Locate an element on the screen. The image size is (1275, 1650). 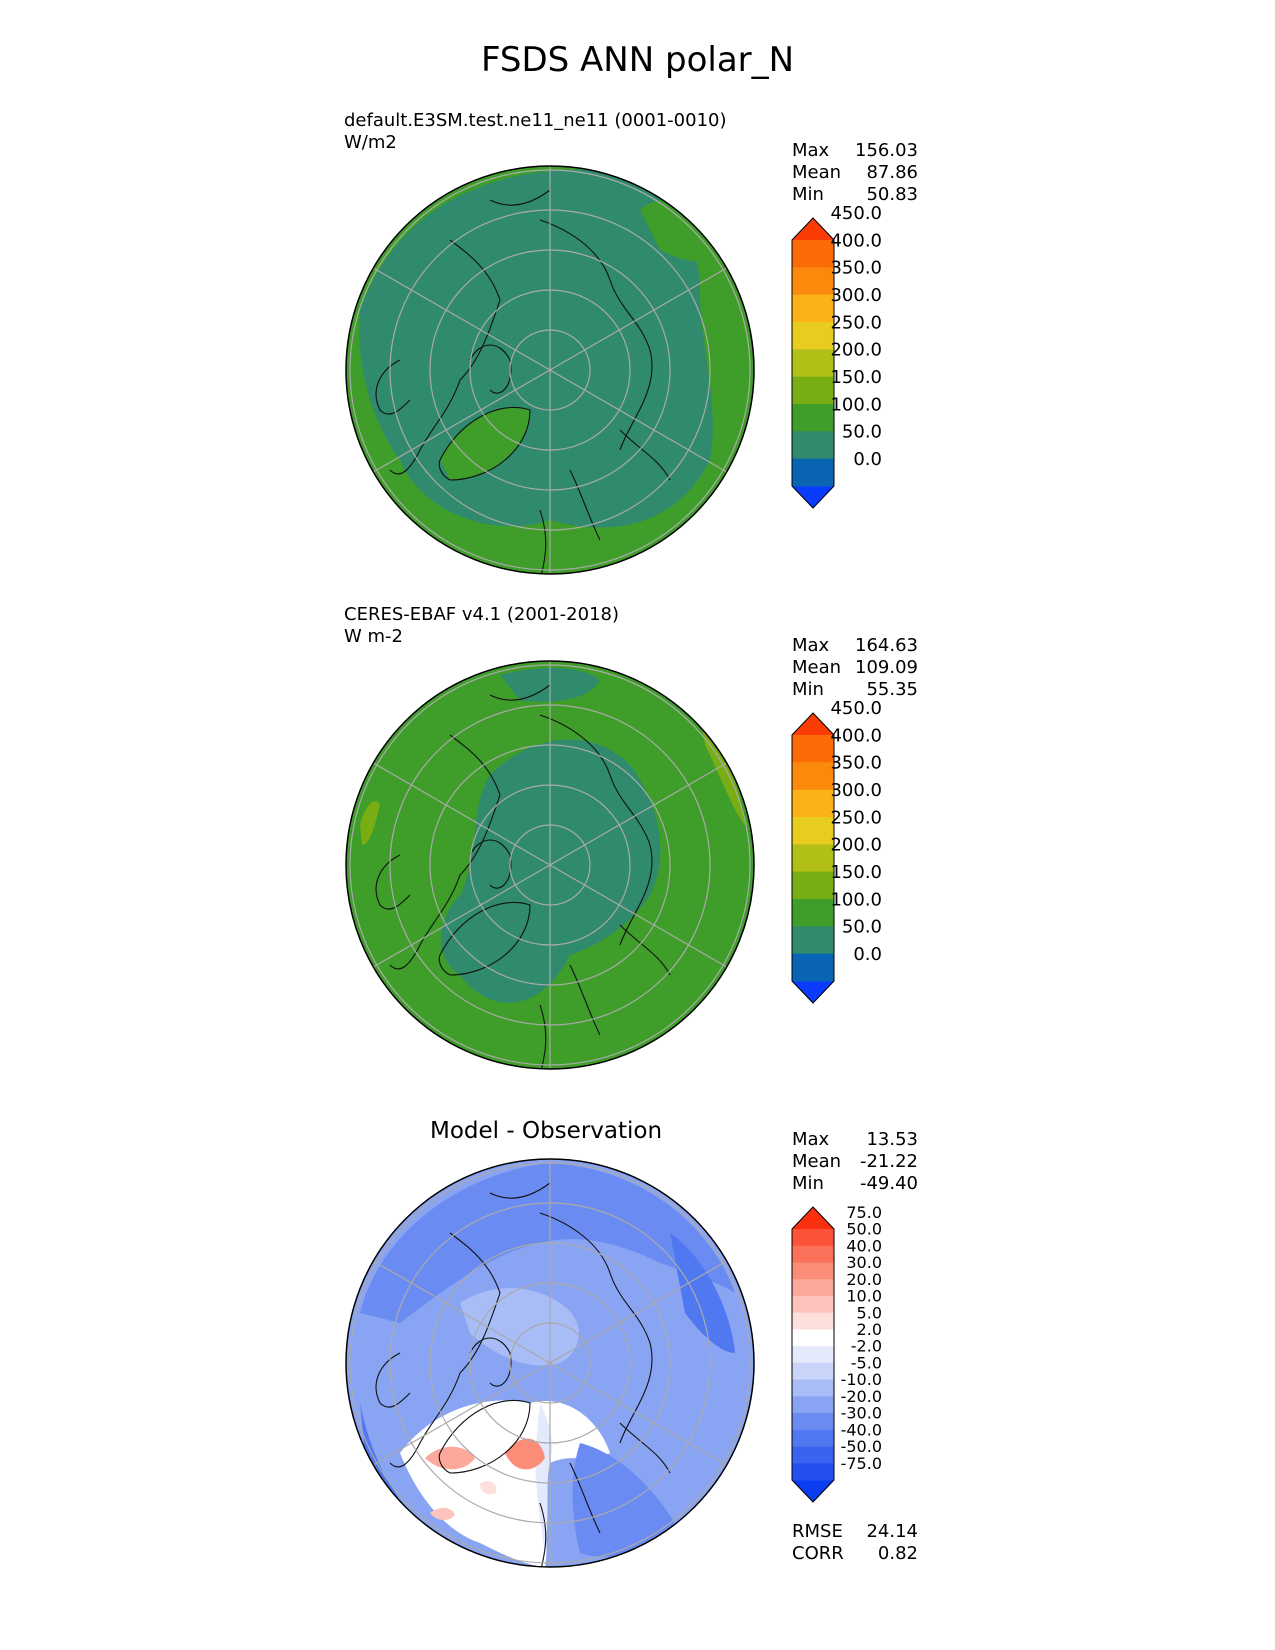
stat-value: 164.63 is located at coordinates (886, 645).